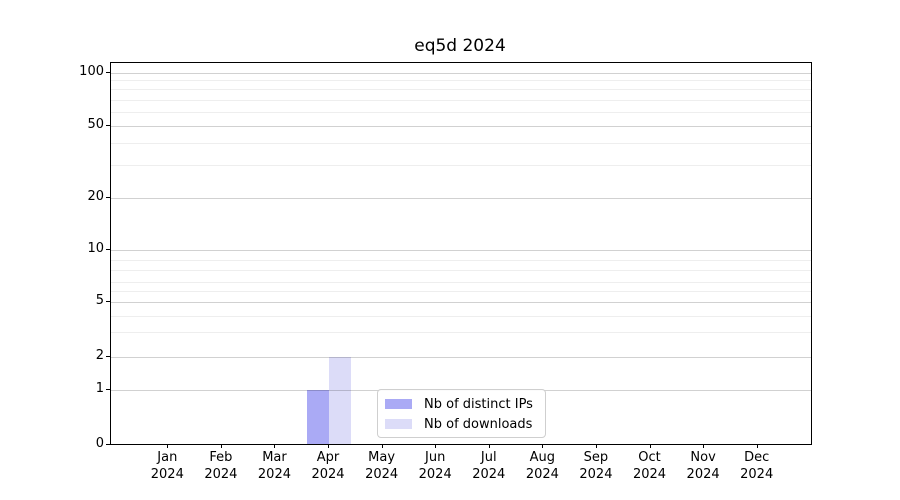 The height and width of the screenshot is (500, 900). What do you see at coordinates (95, 196) in the screenshot?
I see `y-tick-label: 20` at bounding box center [95, 196].